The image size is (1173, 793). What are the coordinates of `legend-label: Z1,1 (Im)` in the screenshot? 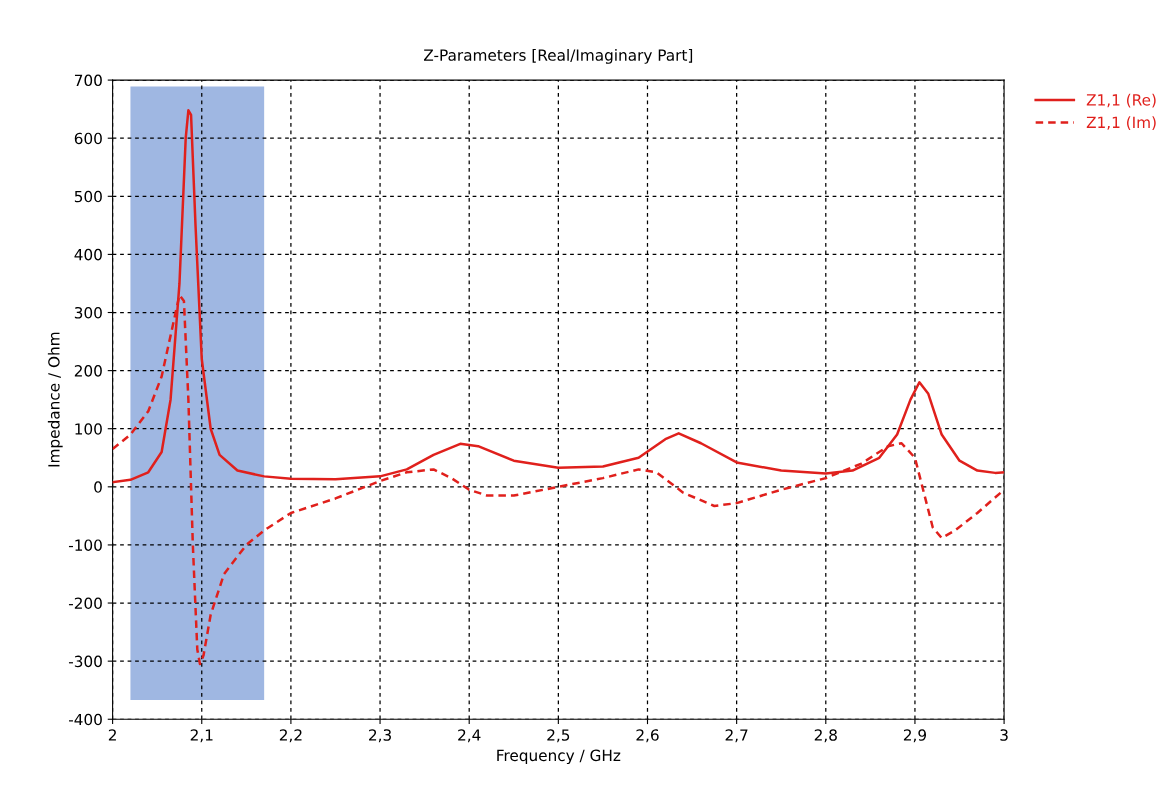 It's located at (1121, 123).